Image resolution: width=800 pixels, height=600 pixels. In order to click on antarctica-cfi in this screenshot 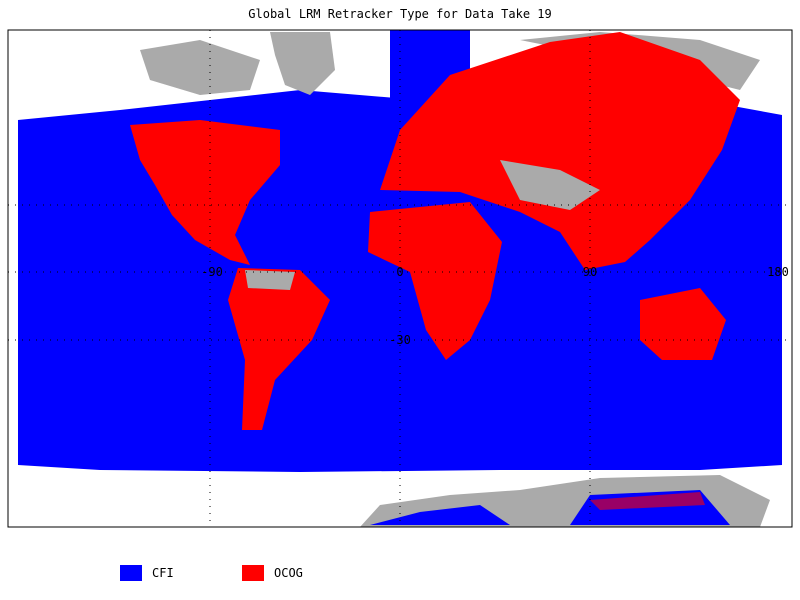, I will do `click(440, 515)`.